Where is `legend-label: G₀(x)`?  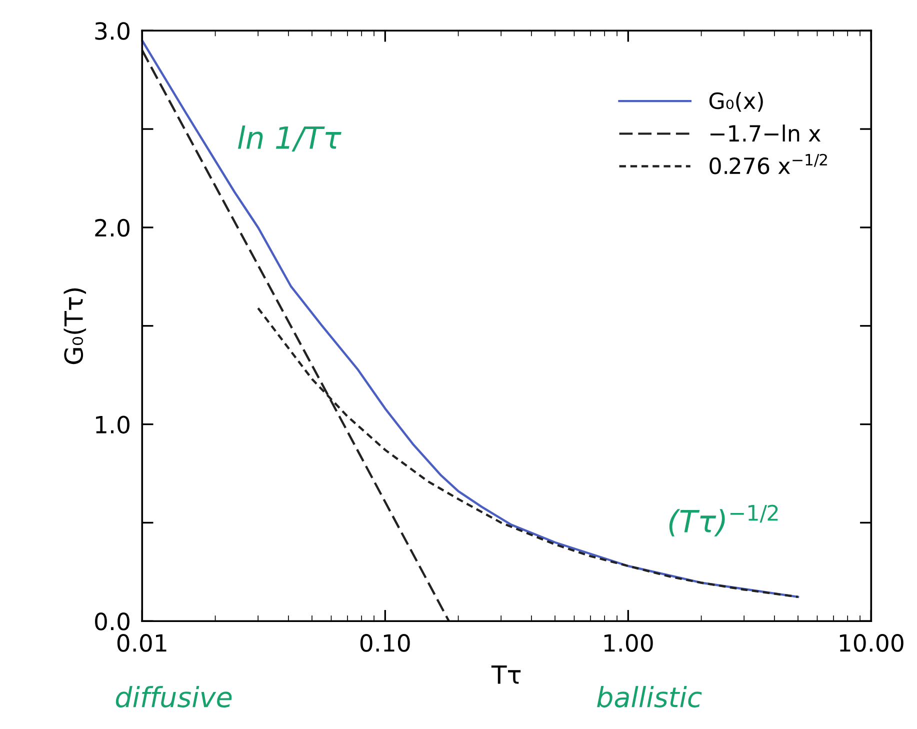
legend-label: G₀(x) is located at coordinates (736, 102).